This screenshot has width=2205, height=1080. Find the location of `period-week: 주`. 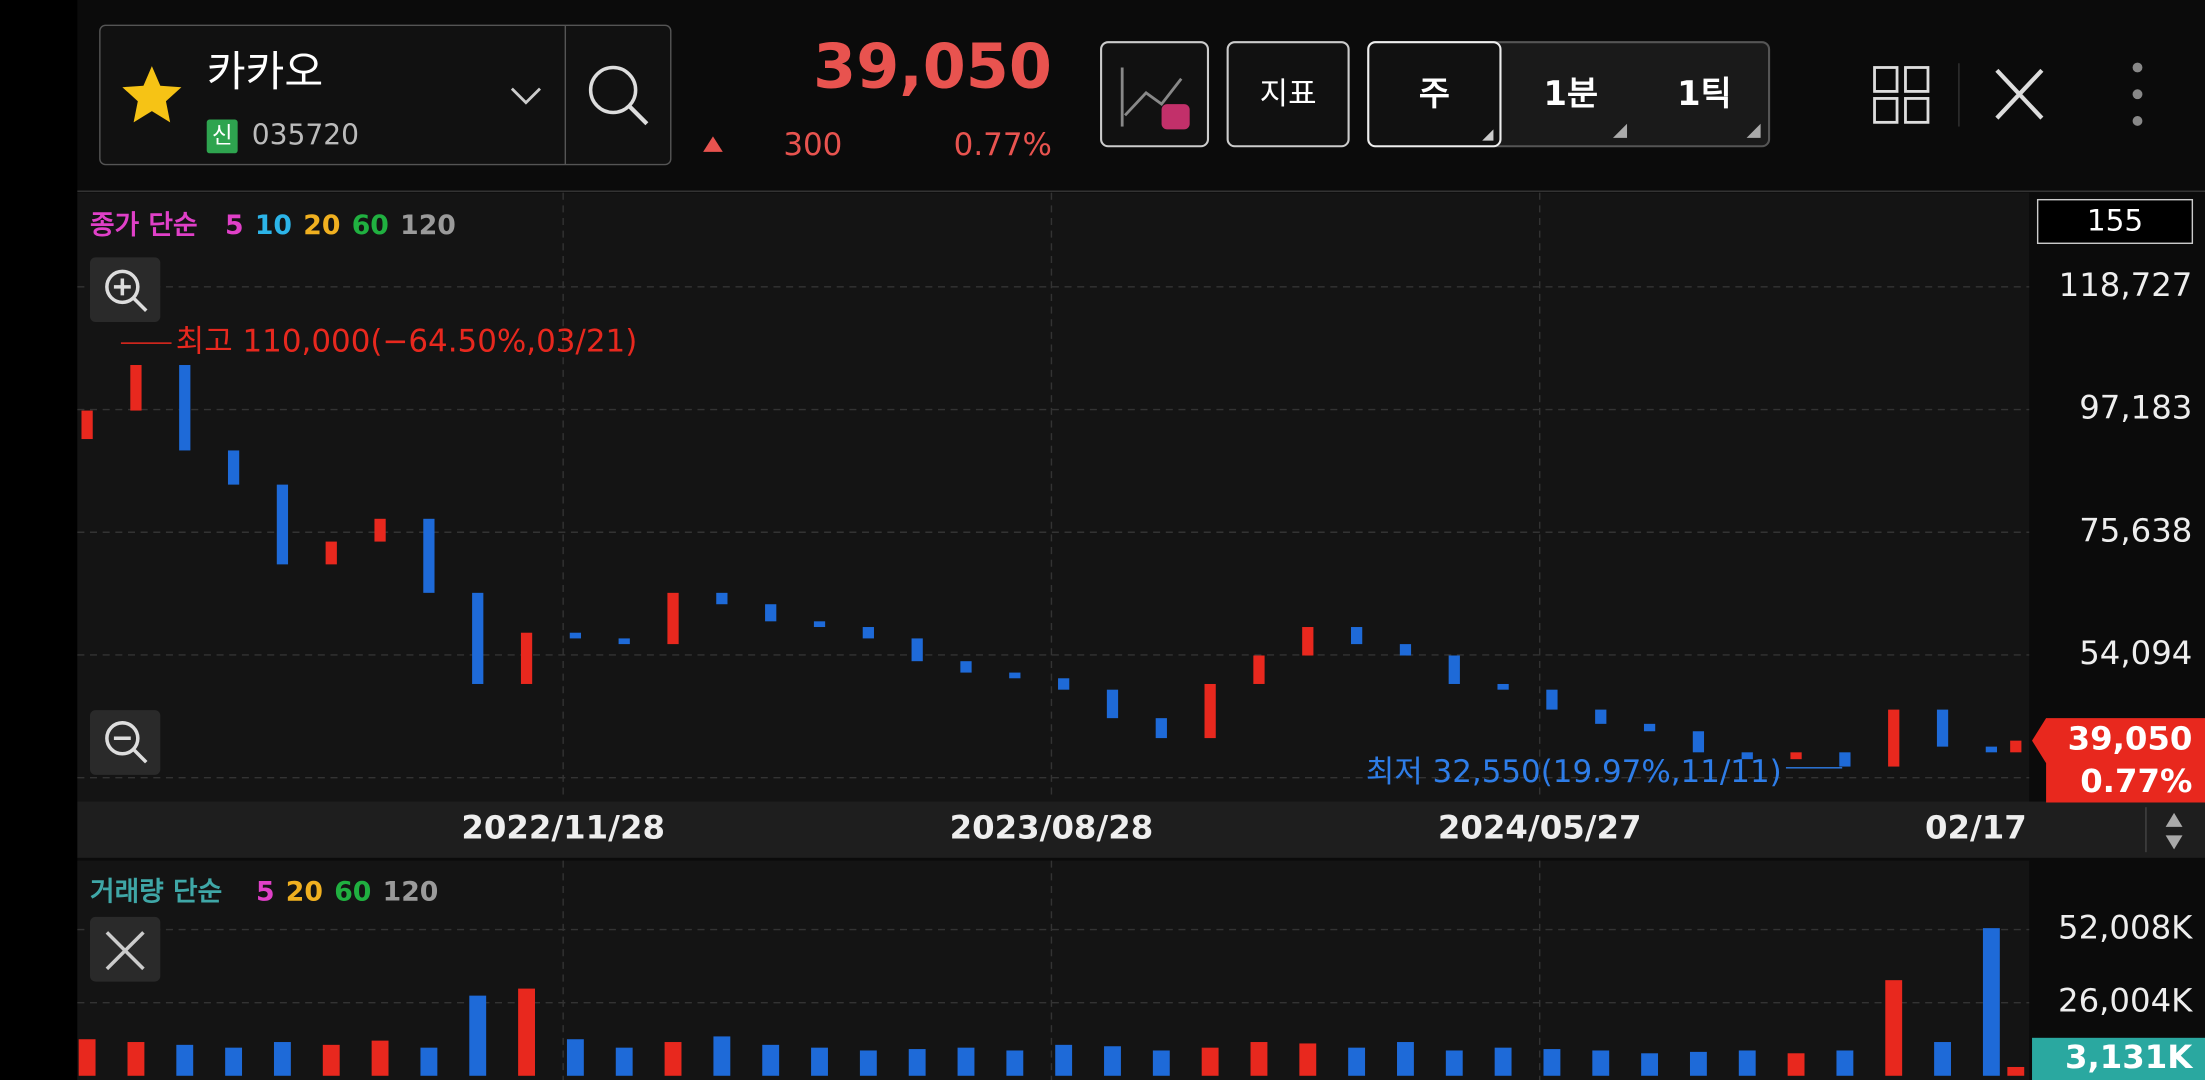

period-week: 주 is located at coordinates (1434, 93).